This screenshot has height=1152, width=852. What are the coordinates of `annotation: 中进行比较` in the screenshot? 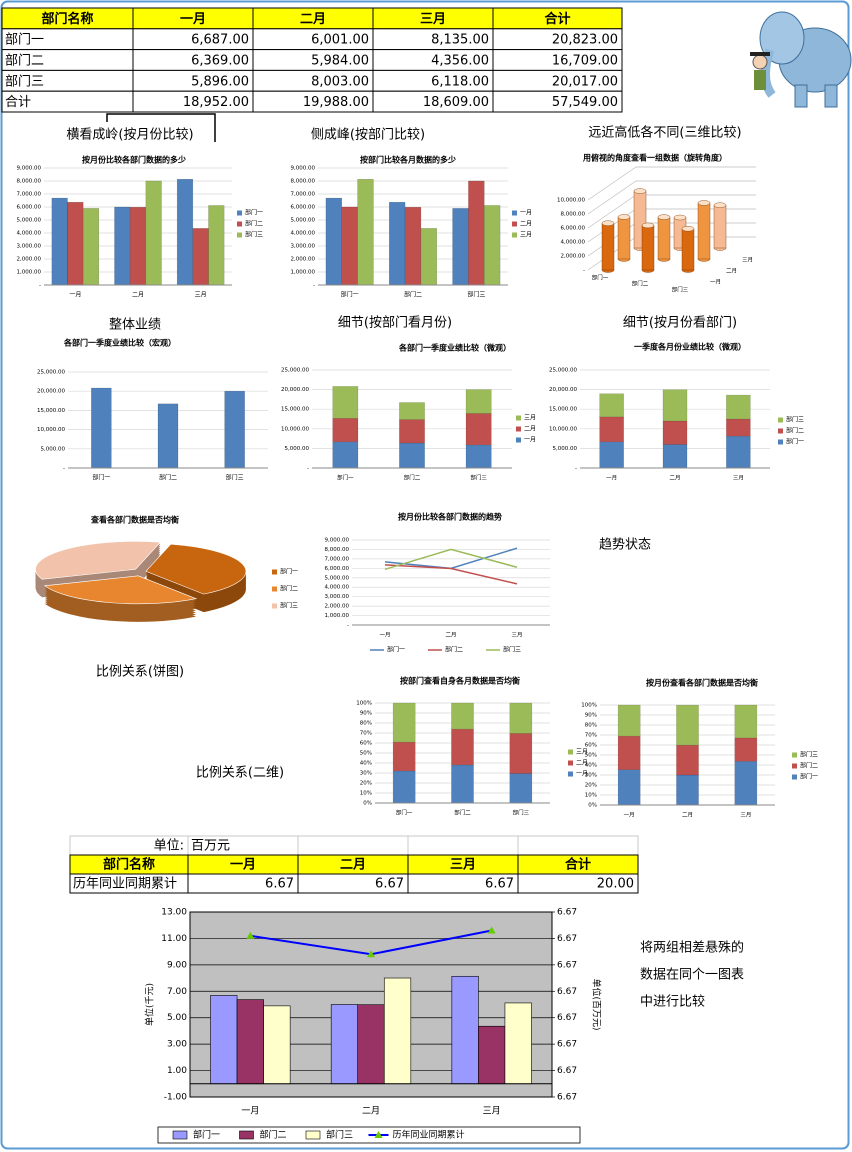 It's located at (672, 1002).